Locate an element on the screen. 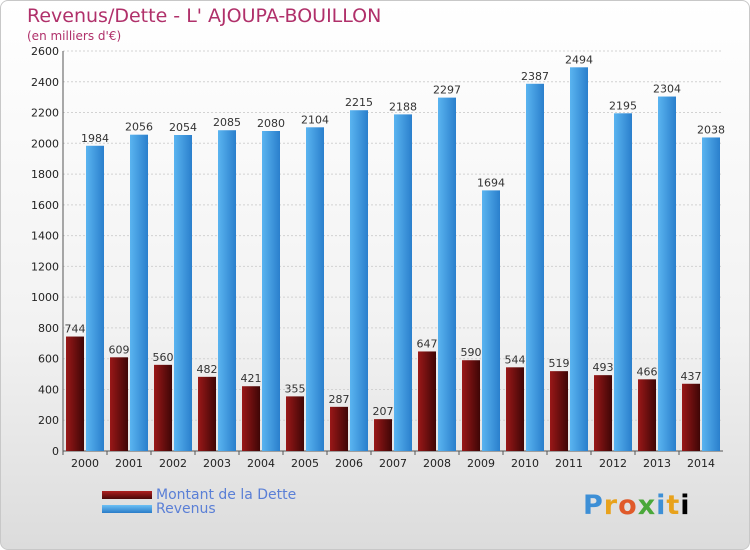 Image resolution: width=750 pixels, height=550 pixels. value-label-dette: 466 is located at coordinates (647, 371).